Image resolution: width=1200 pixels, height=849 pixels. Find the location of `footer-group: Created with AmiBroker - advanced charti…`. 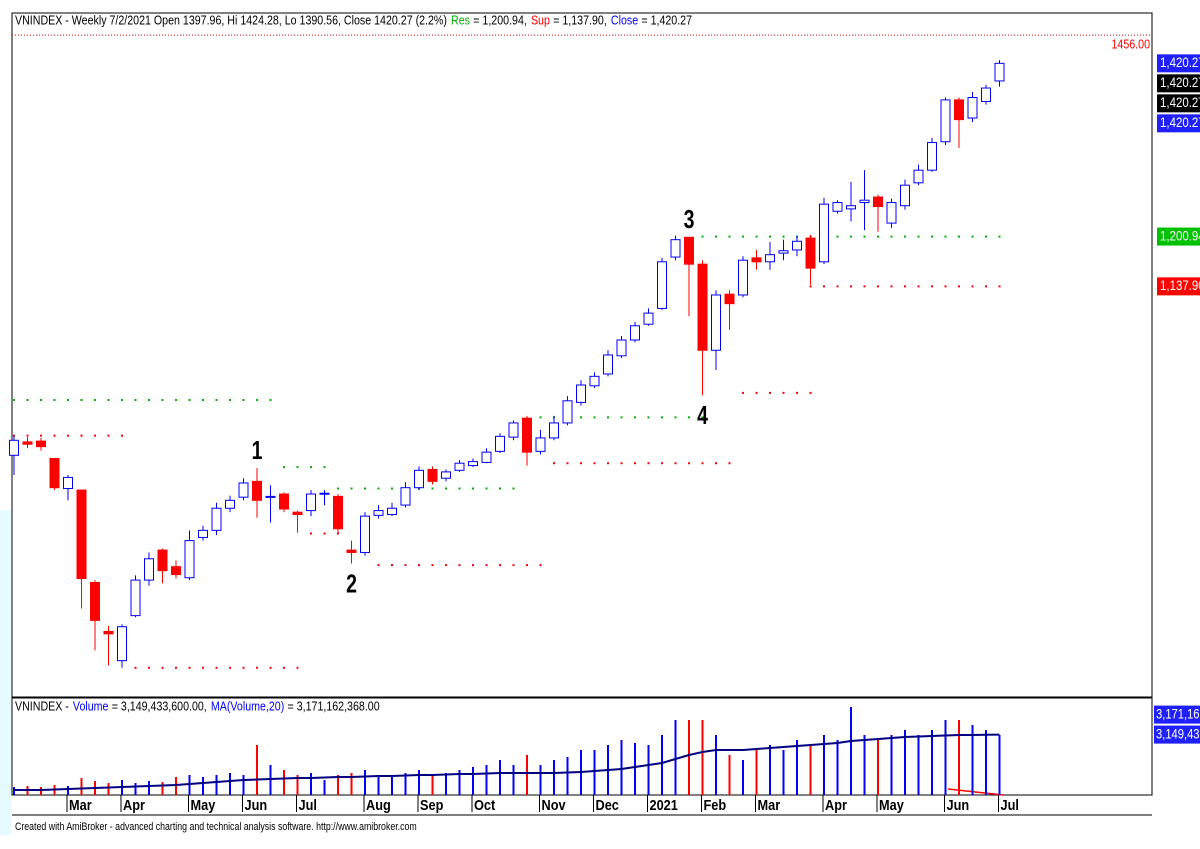

footer-group: Created with AmiBroker - advanced charti… is located at coordinates (216, 827).